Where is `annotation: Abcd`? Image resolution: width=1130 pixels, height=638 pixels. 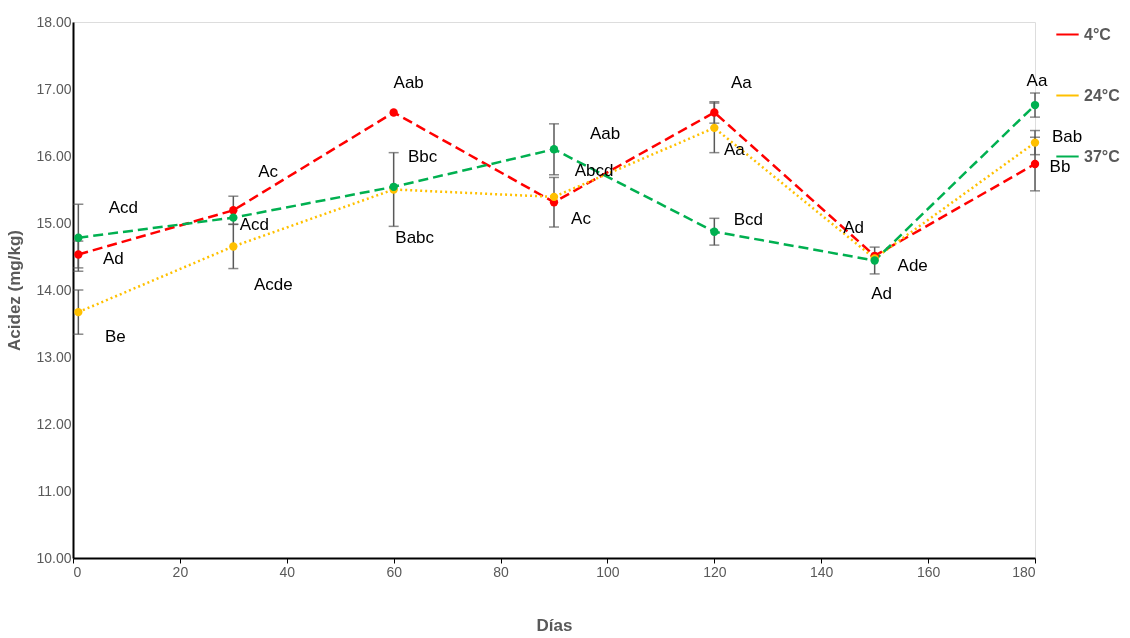
annotation: Abcd is located at coordinates (594, 170).